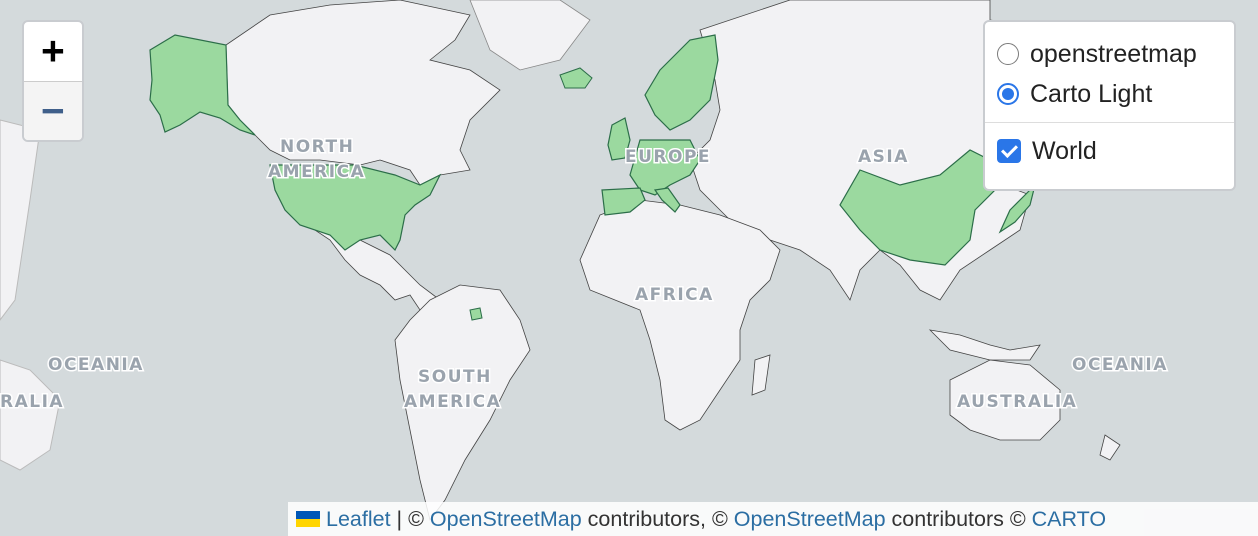 The height and width of the screenshot is (536, 1258). What do you see at coordinates (317, 147) in the screenshot?
I see `label-north-america-1: NORTH` at bounding box center [317, 147].